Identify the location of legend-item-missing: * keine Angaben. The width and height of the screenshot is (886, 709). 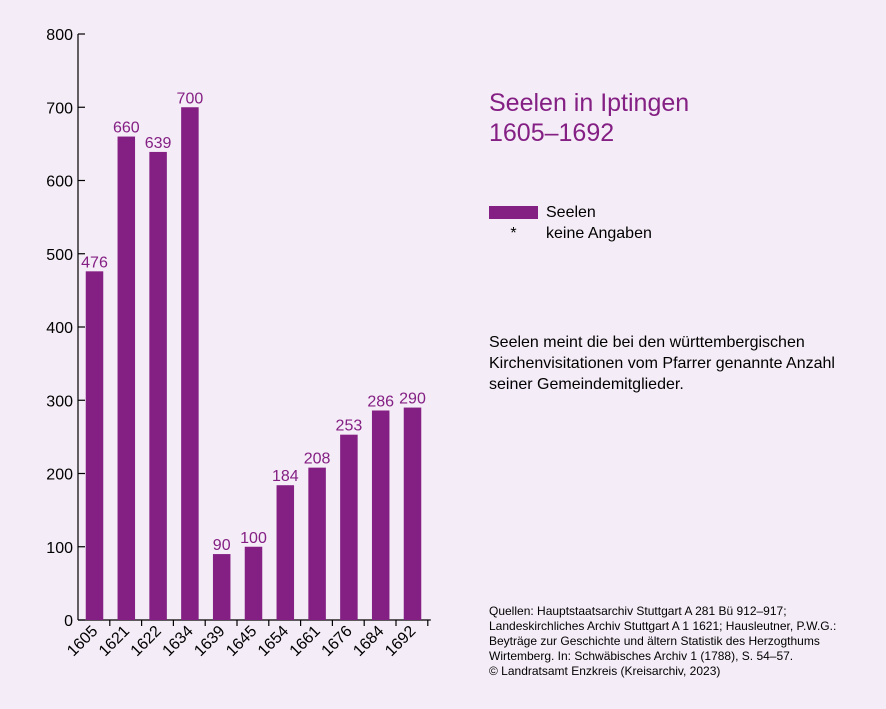
(570, 233).